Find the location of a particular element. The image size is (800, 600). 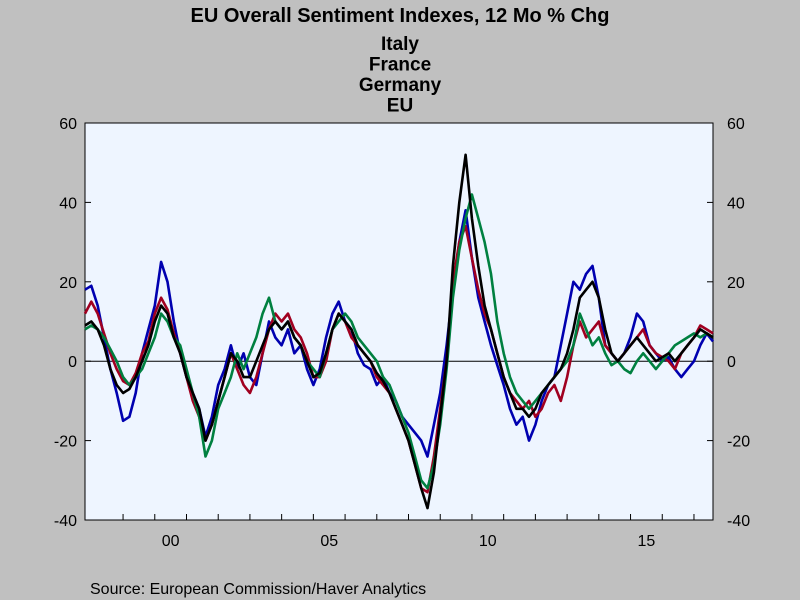

y-tick-label-right: 60 is located at coordinates (736, 124).